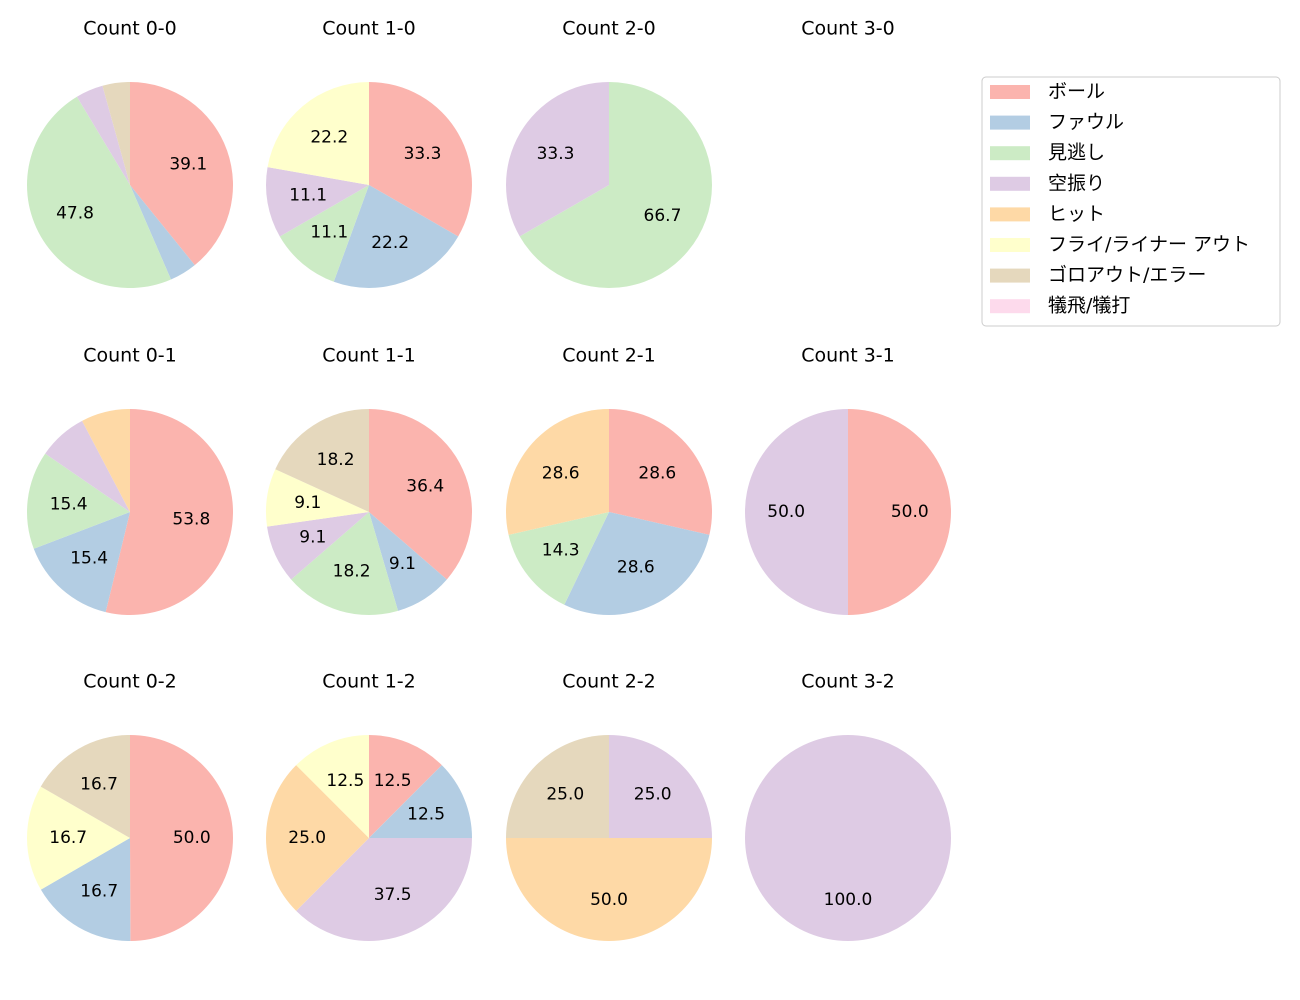 The height and width of the screenshot is (1000, 1300). What do you see at coordinates (663, 216) in the screenshot?
I see `slice-label: 66.7` at bounding box center [663, 216].